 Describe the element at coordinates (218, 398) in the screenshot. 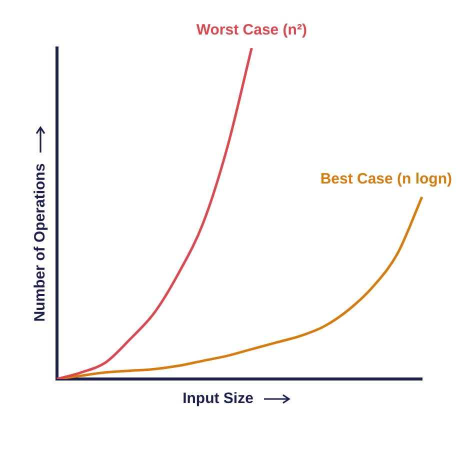

I see `x-axis-title: Input Size` at that location.